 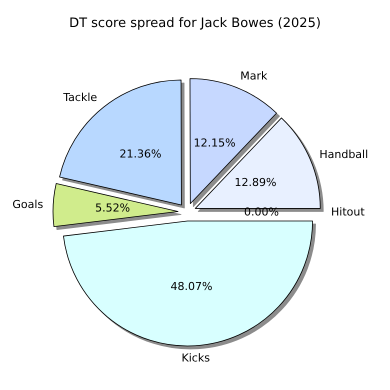 I want to click on data-label: 48.07%, so click(x=191, y=286).